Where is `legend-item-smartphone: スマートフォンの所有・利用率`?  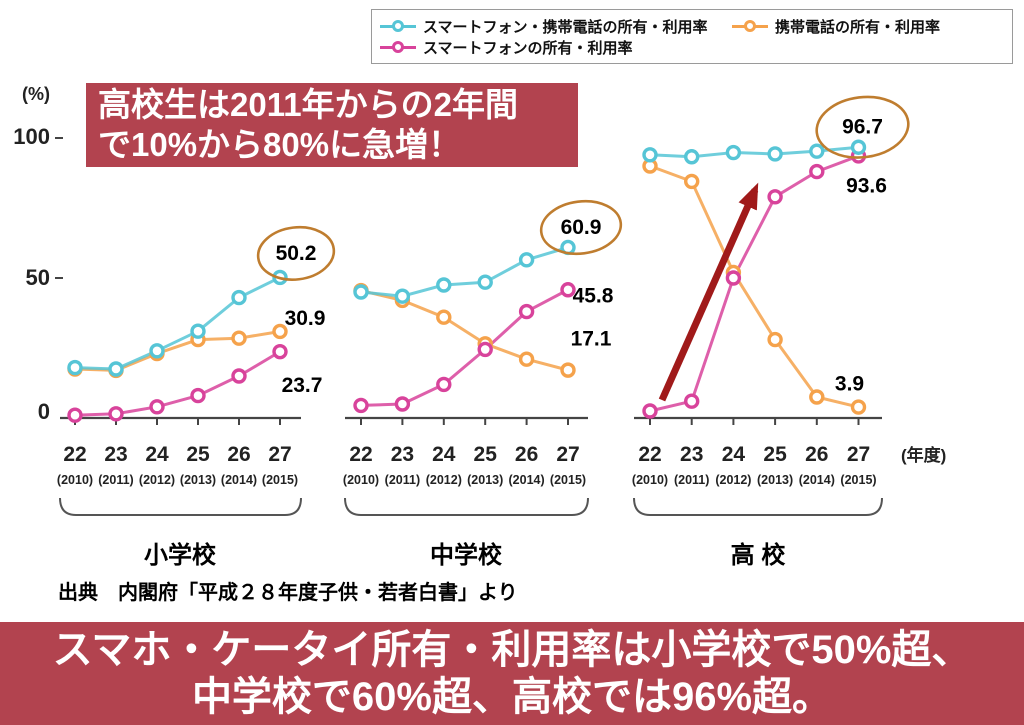
legend-item-smartphone: スマートフォンの所有・利用率 is located at coordinates (556, 47).